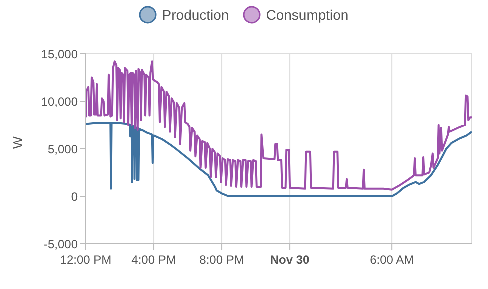 The image size is (488, 289). I want to click on y-tick-label: -5,000, so click(61, 244).